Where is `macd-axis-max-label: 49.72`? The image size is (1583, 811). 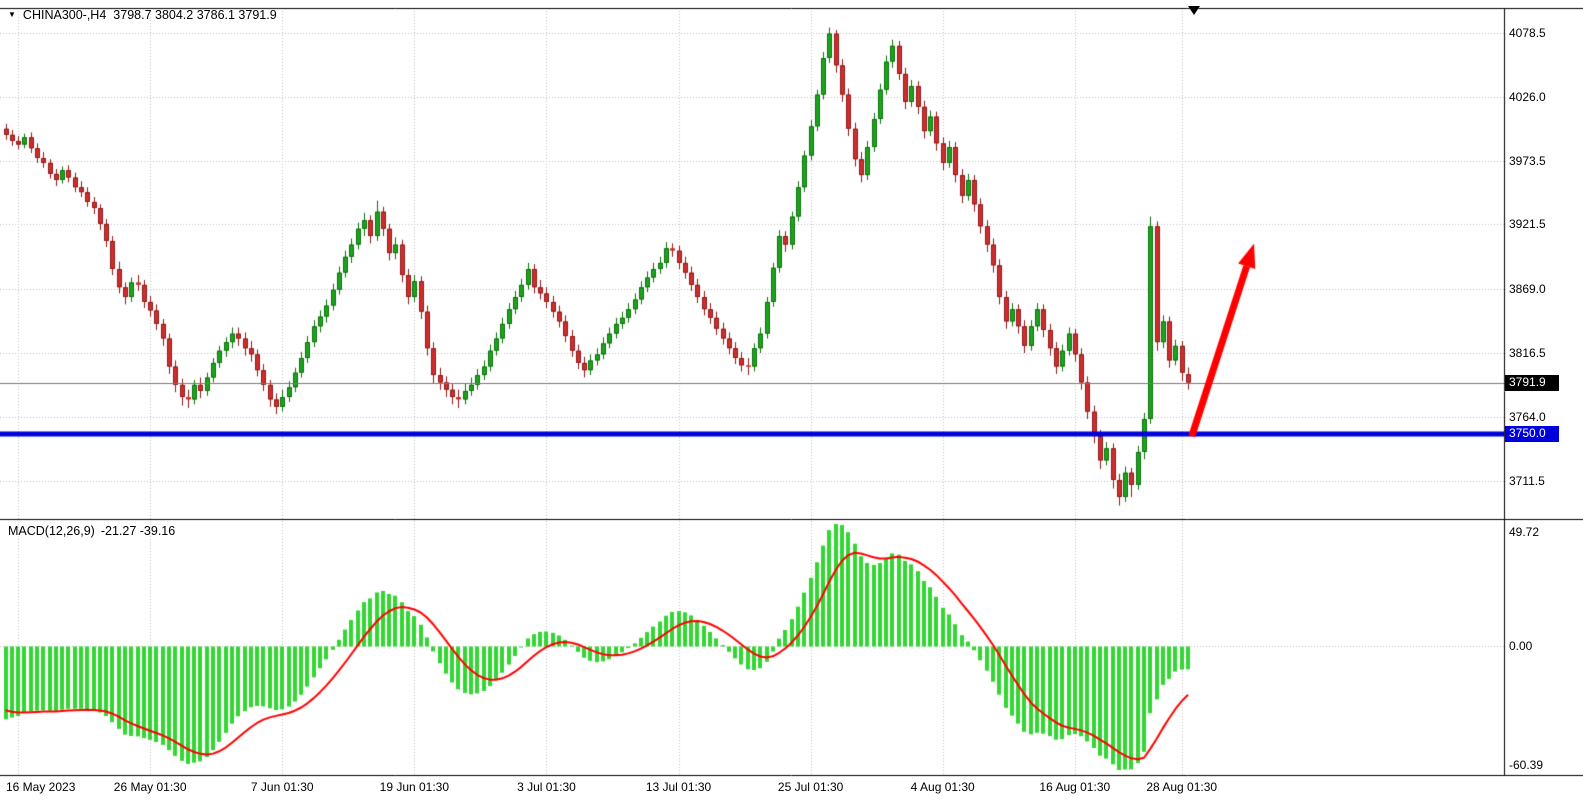
macd-axis-max-label: 49.72 is located at coordinates (1524, 532).